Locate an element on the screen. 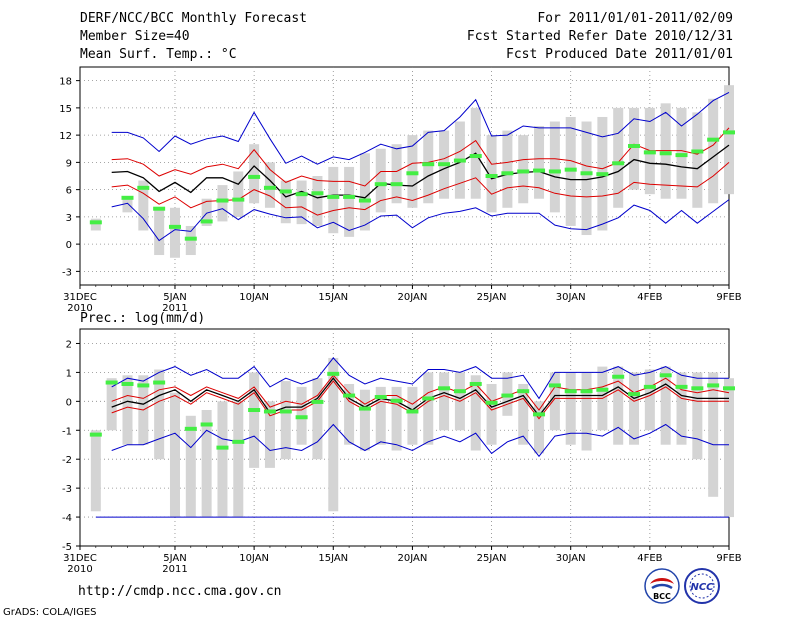 This screenshot has width=800, height=620. x-tick-sublabel: 2010 is located at coordinates (79, 569).